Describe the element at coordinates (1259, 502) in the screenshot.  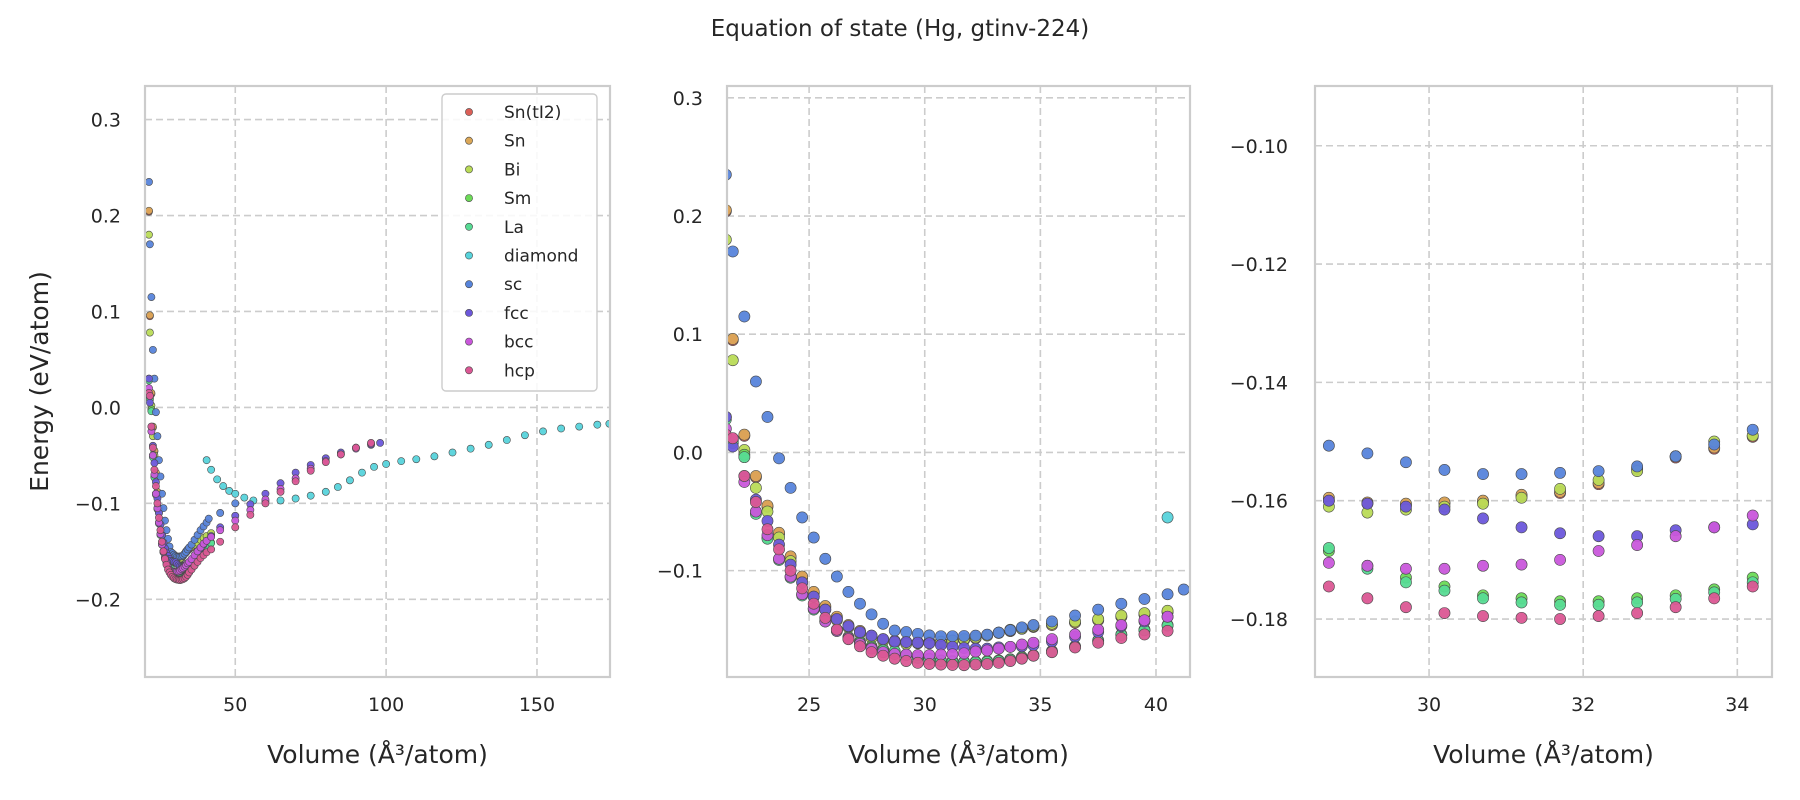
I see `y-tick-label: −0.16` at that location.